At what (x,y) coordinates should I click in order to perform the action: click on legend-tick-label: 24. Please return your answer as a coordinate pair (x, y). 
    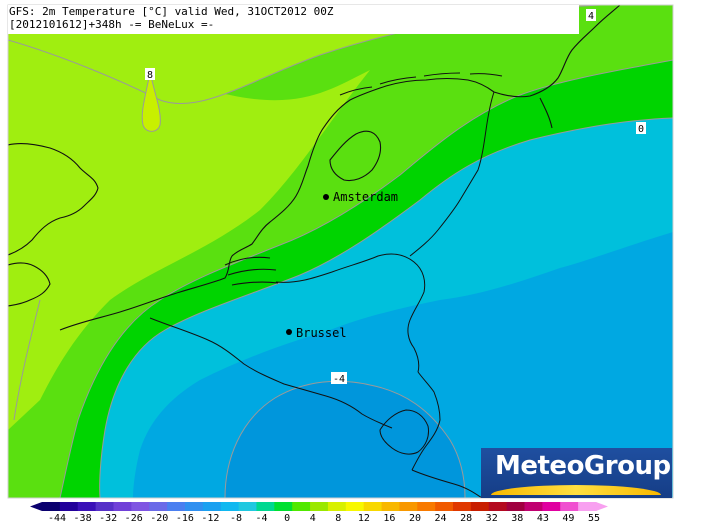
    Looking at the image, I should click on (440, 518).